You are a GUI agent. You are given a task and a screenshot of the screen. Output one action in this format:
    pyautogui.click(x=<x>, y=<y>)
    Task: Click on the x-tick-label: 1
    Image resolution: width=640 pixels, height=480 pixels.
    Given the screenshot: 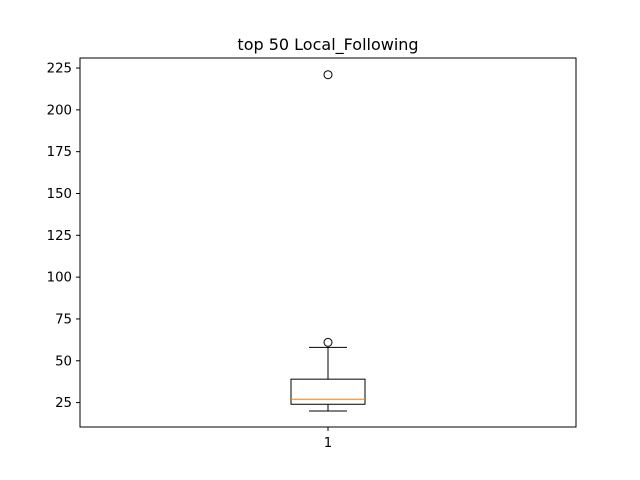 What is the action you would take?
    pyautogui.click(x=328, y=443)
    